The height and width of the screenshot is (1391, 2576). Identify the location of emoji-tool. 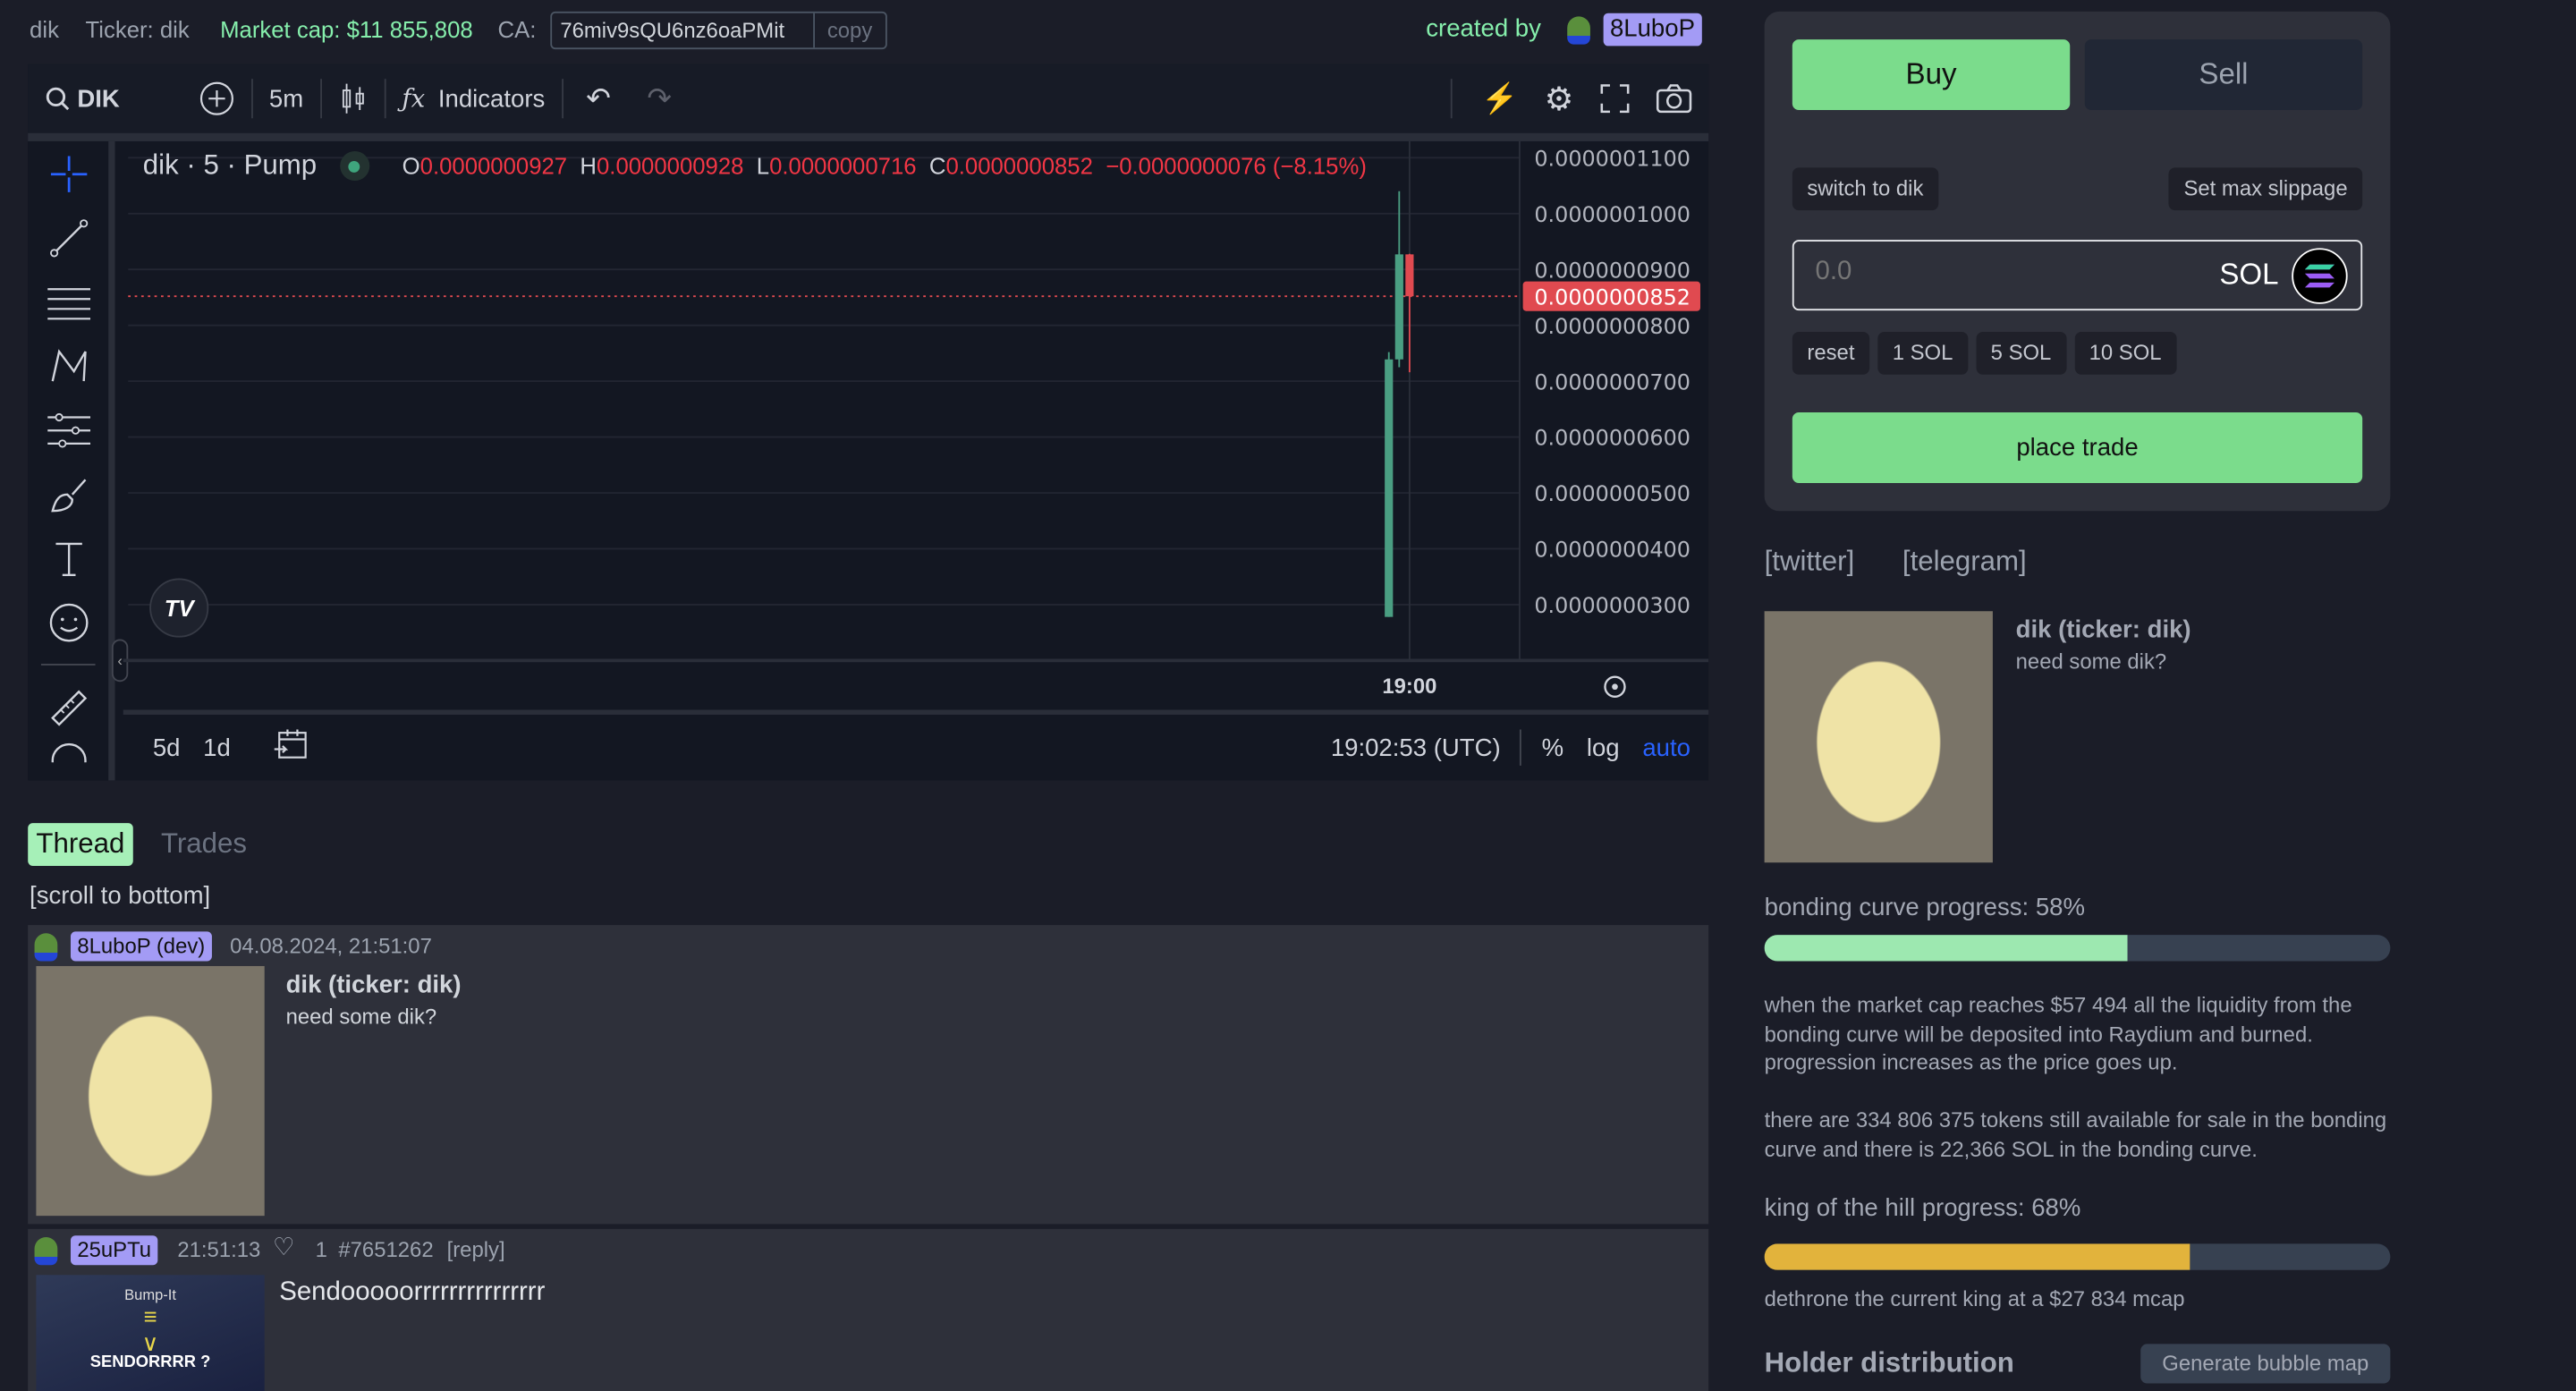
(68, 621).